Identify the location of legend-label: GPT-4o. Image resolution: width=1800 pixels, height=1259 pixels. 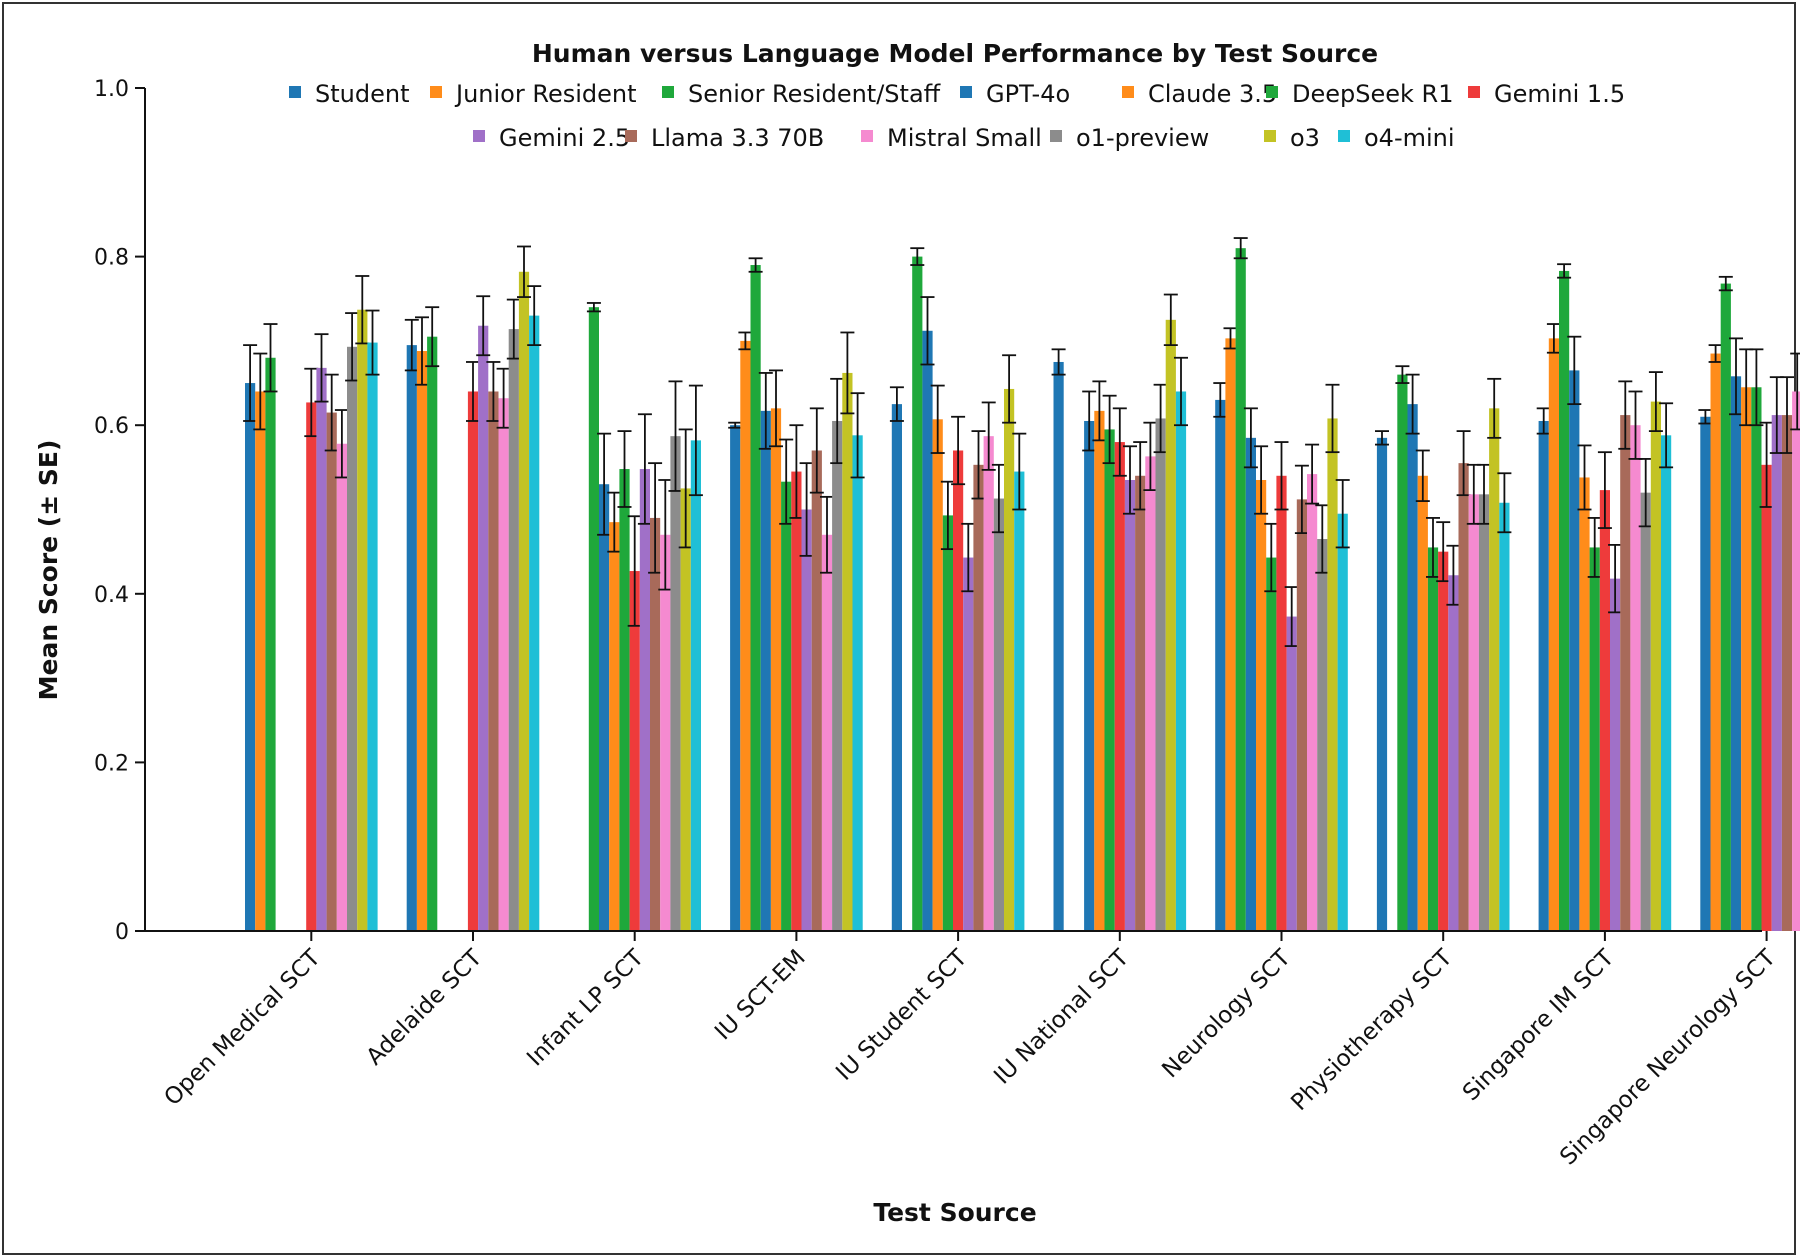
(1028, 94).